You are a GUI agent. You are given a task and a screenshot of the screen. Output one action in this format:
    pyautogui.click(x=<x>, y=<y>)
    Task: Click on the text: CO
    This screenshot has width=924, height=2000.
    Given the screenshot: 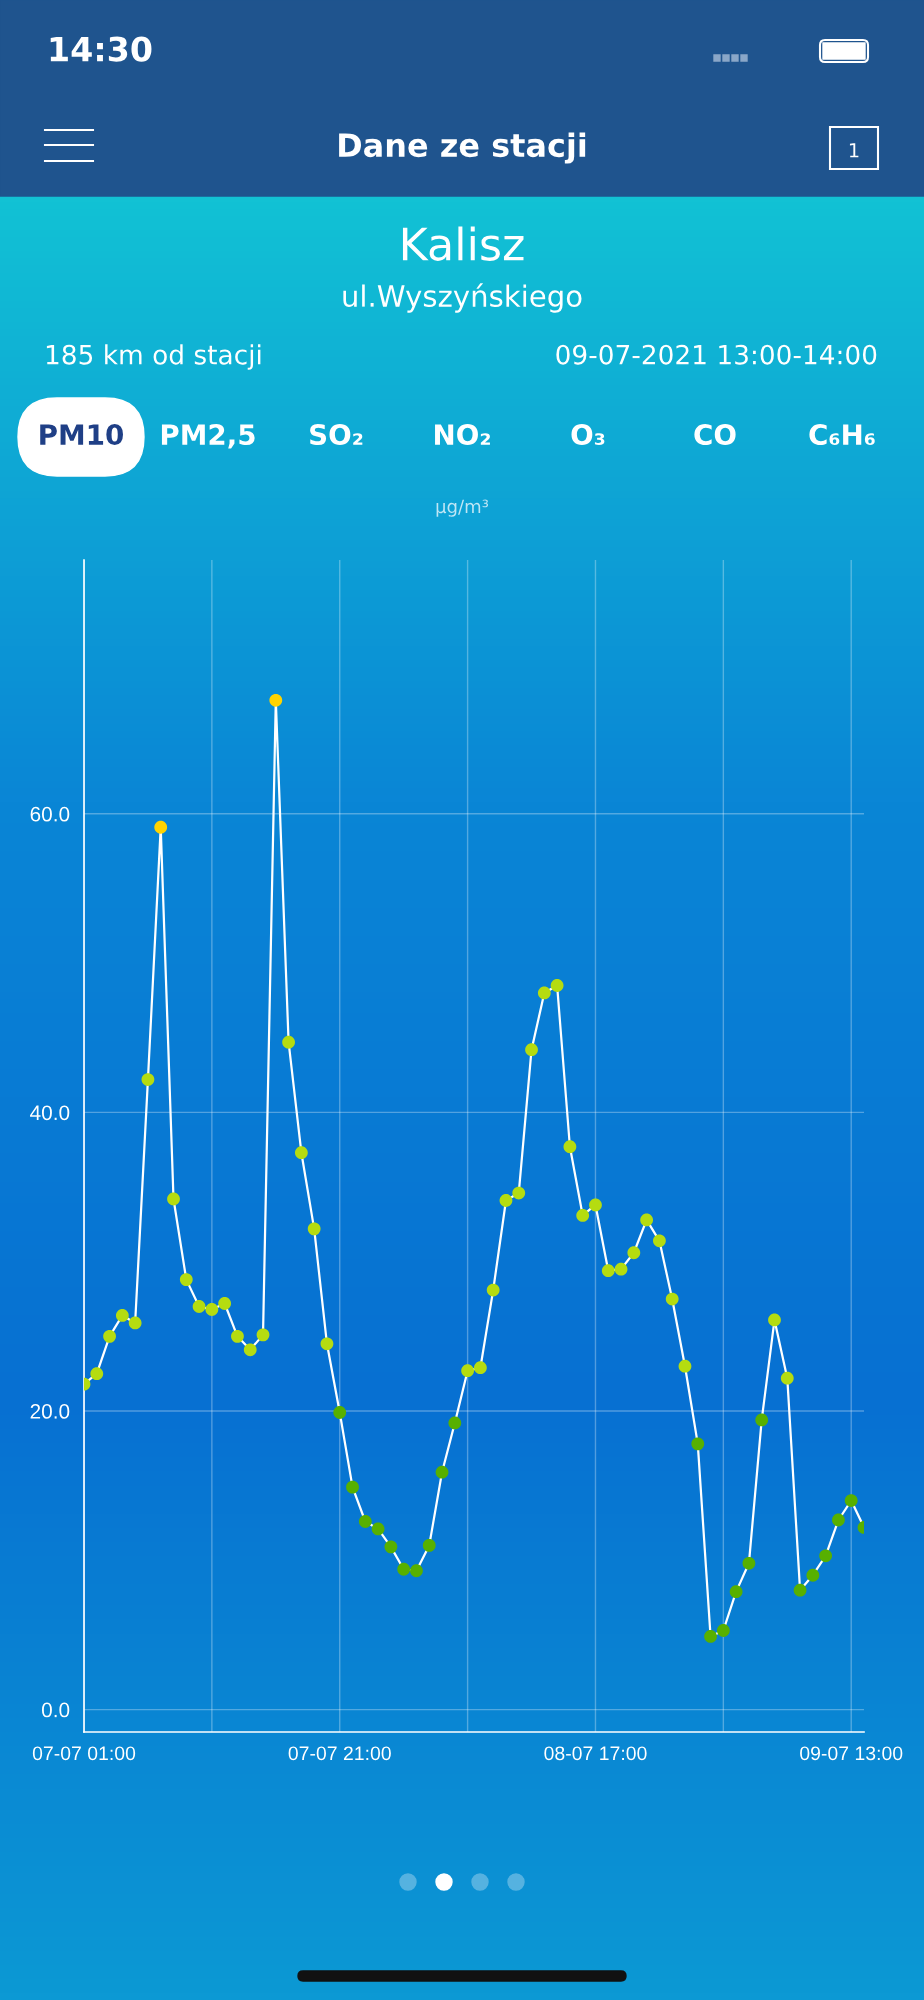 What is the action you would take?
    pyautogui.click(x=715, y=435)
    